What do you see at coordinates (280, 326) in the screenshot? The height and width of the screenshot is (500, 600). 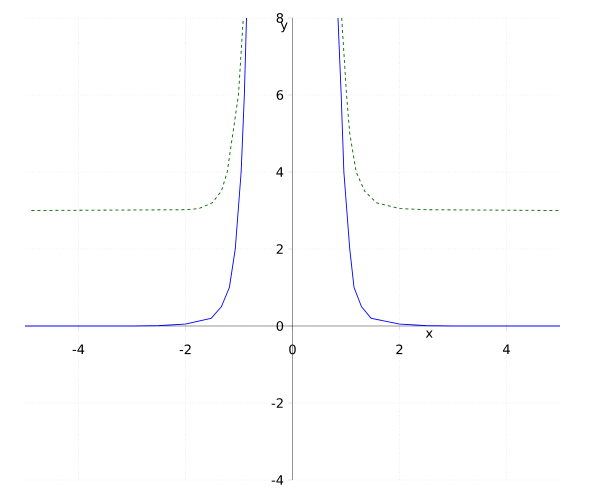 I see `y-tick-label: 0` at bounding box center [280, 326].